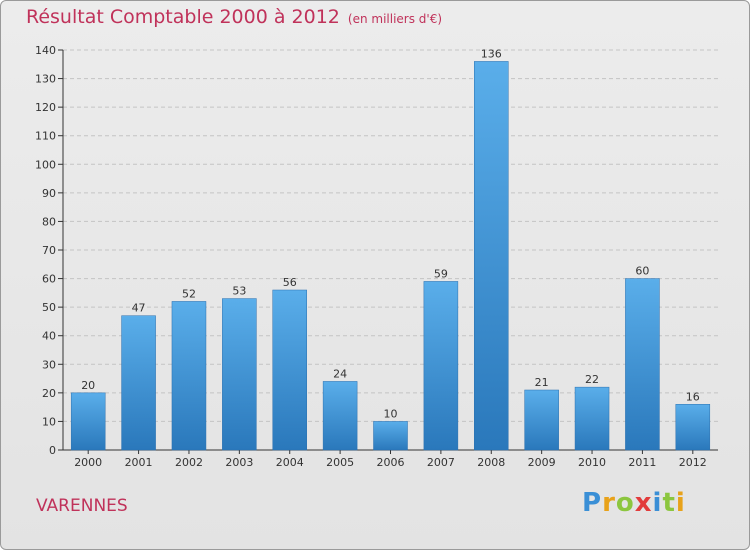 Image resolution: width=750 pixels, height=550 pixels. Describe the element at coordinates (441, 462) in the screenshot. I see `x-tick-label-2007: 2007` at that location.